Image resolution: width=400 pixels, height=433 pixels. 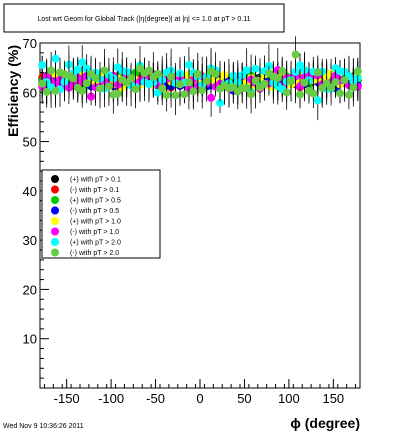 What do you see at coordinates (30, 191) in the screenshot?
I see `y-tick-label: 40` at bounding box center [30, 191].